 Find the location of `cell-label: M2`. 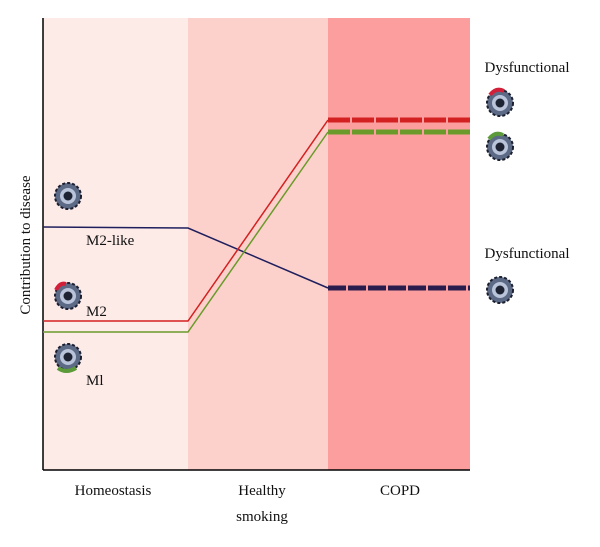

cell-label: M2 is located at coordinates (96, 312).